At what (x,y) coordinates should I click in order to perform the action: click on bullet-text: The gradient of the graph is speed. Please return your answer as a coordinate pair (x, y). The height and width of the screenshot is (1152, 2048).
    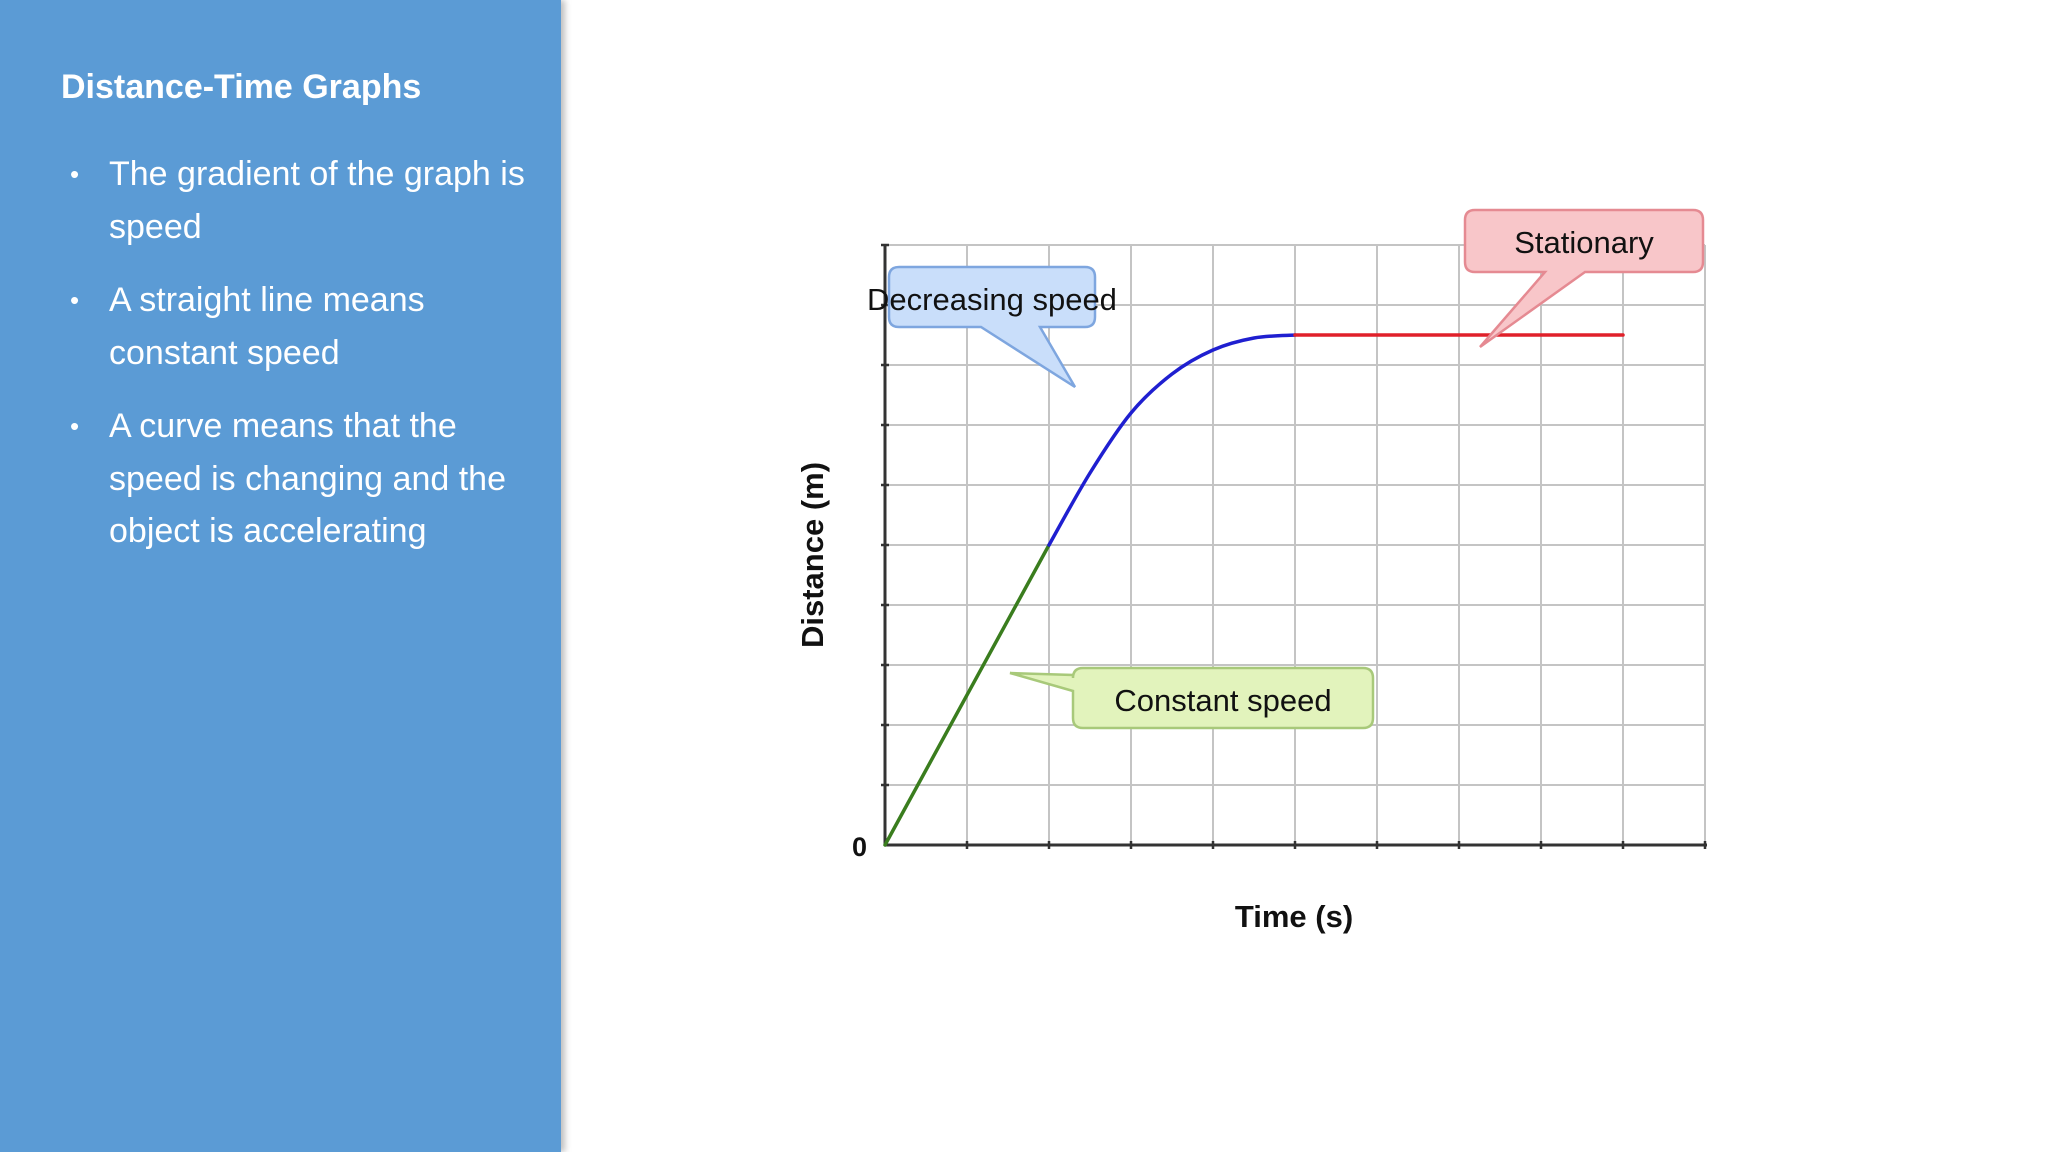
    Looking at the image, I should click on (317, 200).